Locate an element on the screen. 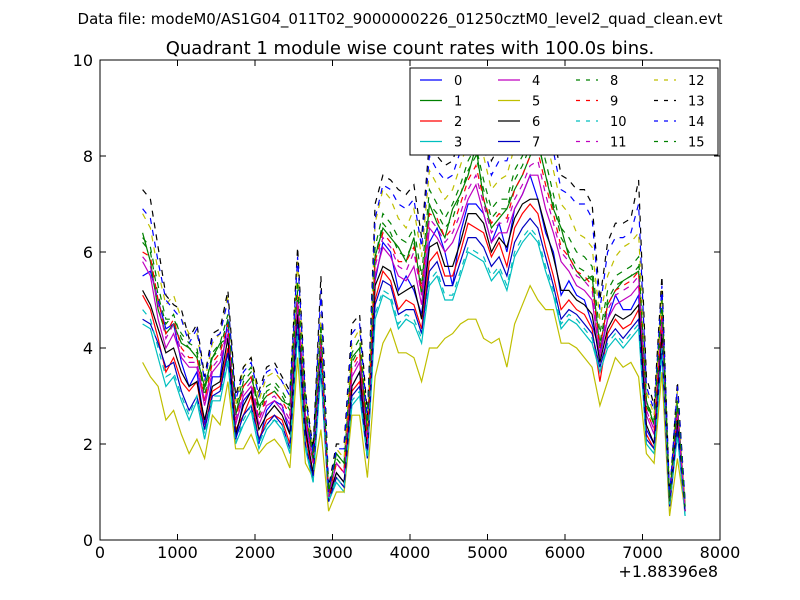  x-tick-label: 5000 is located at coordinates (487, 552).